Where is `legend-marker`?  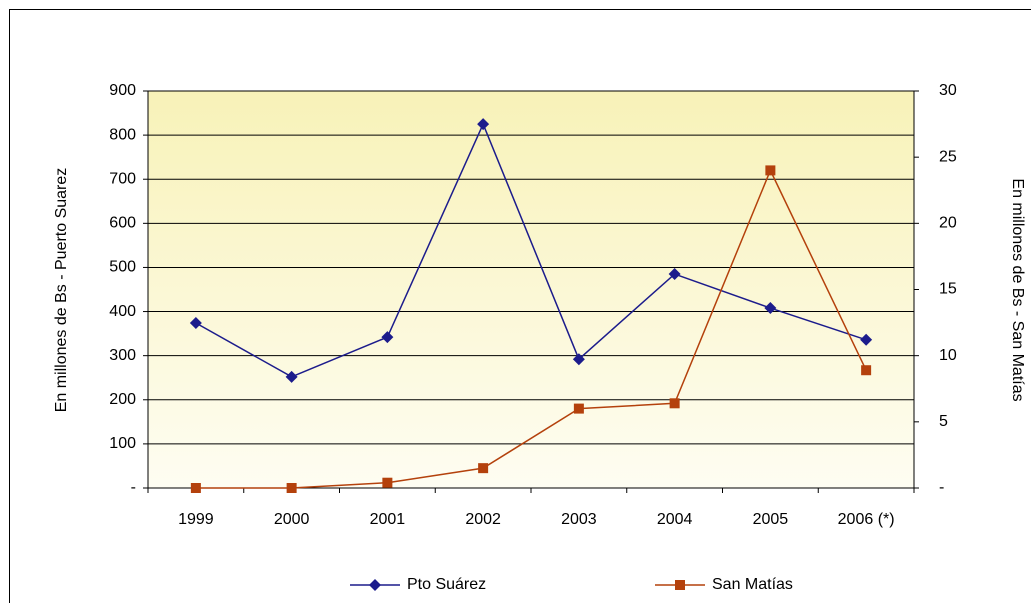
legend-marker is located at coordinates (680, 585).